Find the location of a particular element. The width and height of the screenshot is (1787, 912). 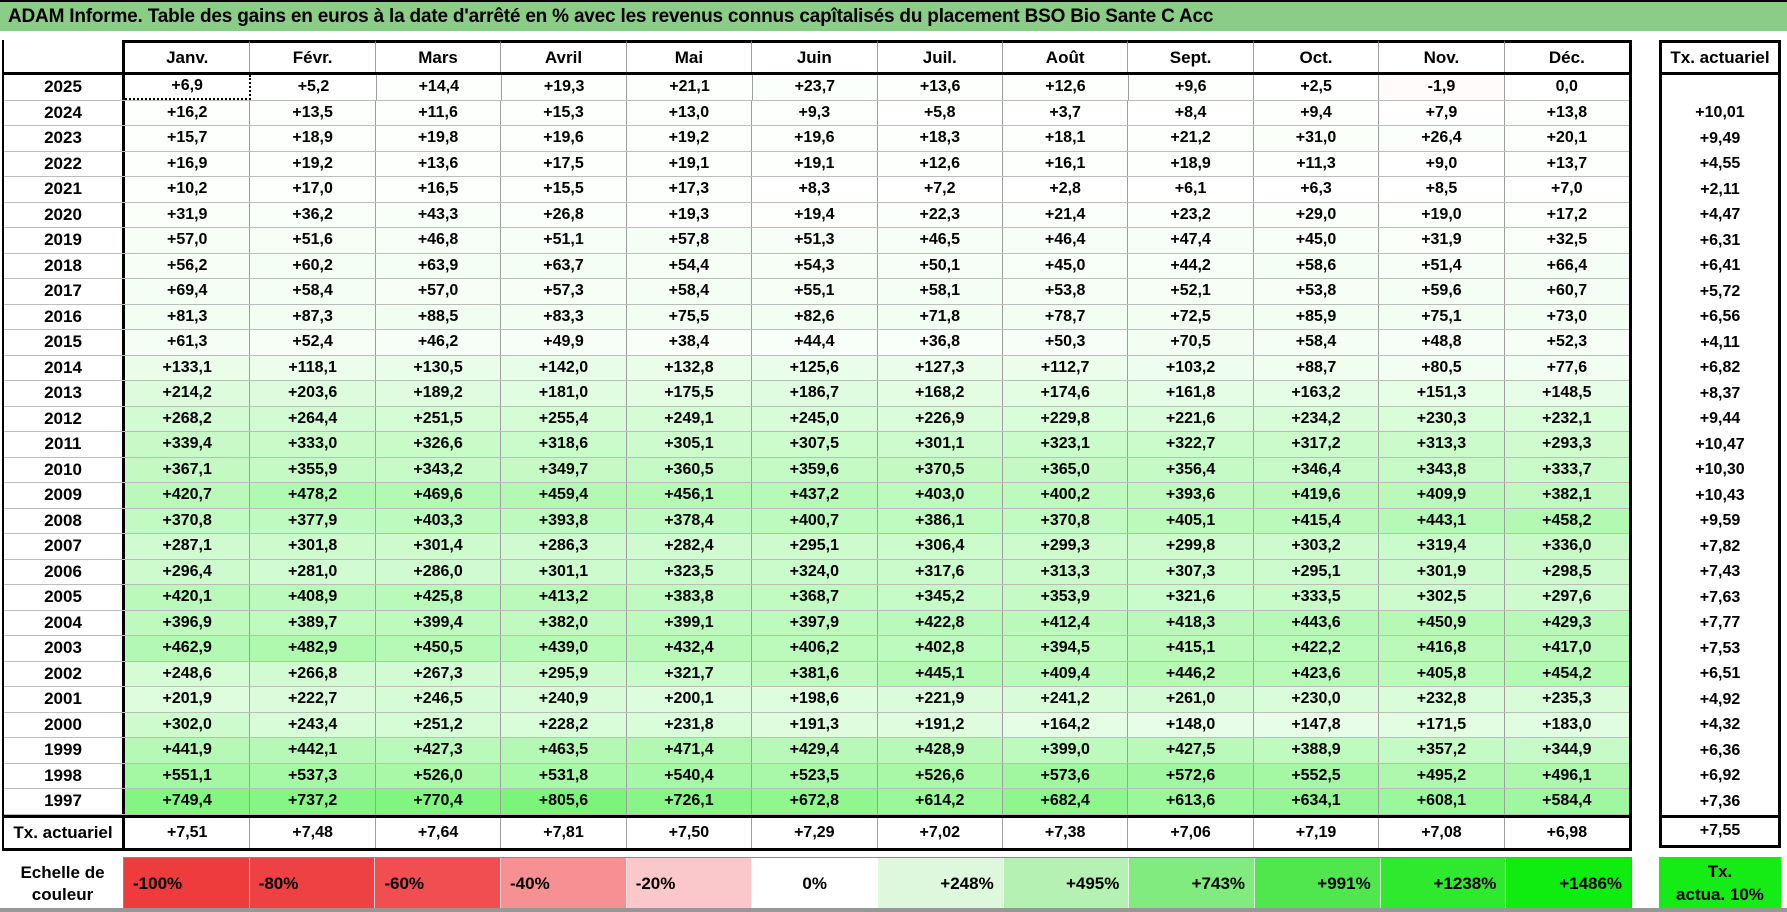

gain-cell: +355,9 is located at coordinates (313, 469).